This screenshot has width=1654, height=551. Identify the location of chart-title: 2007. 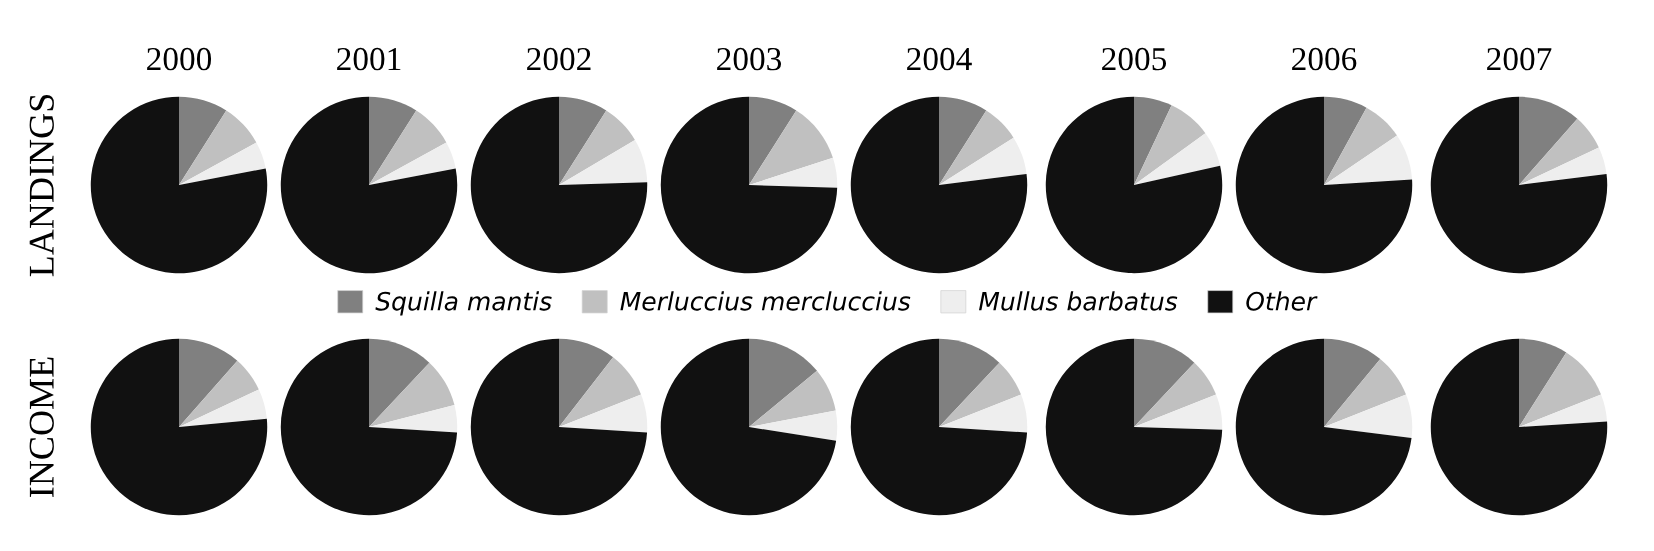
(1519, 59).